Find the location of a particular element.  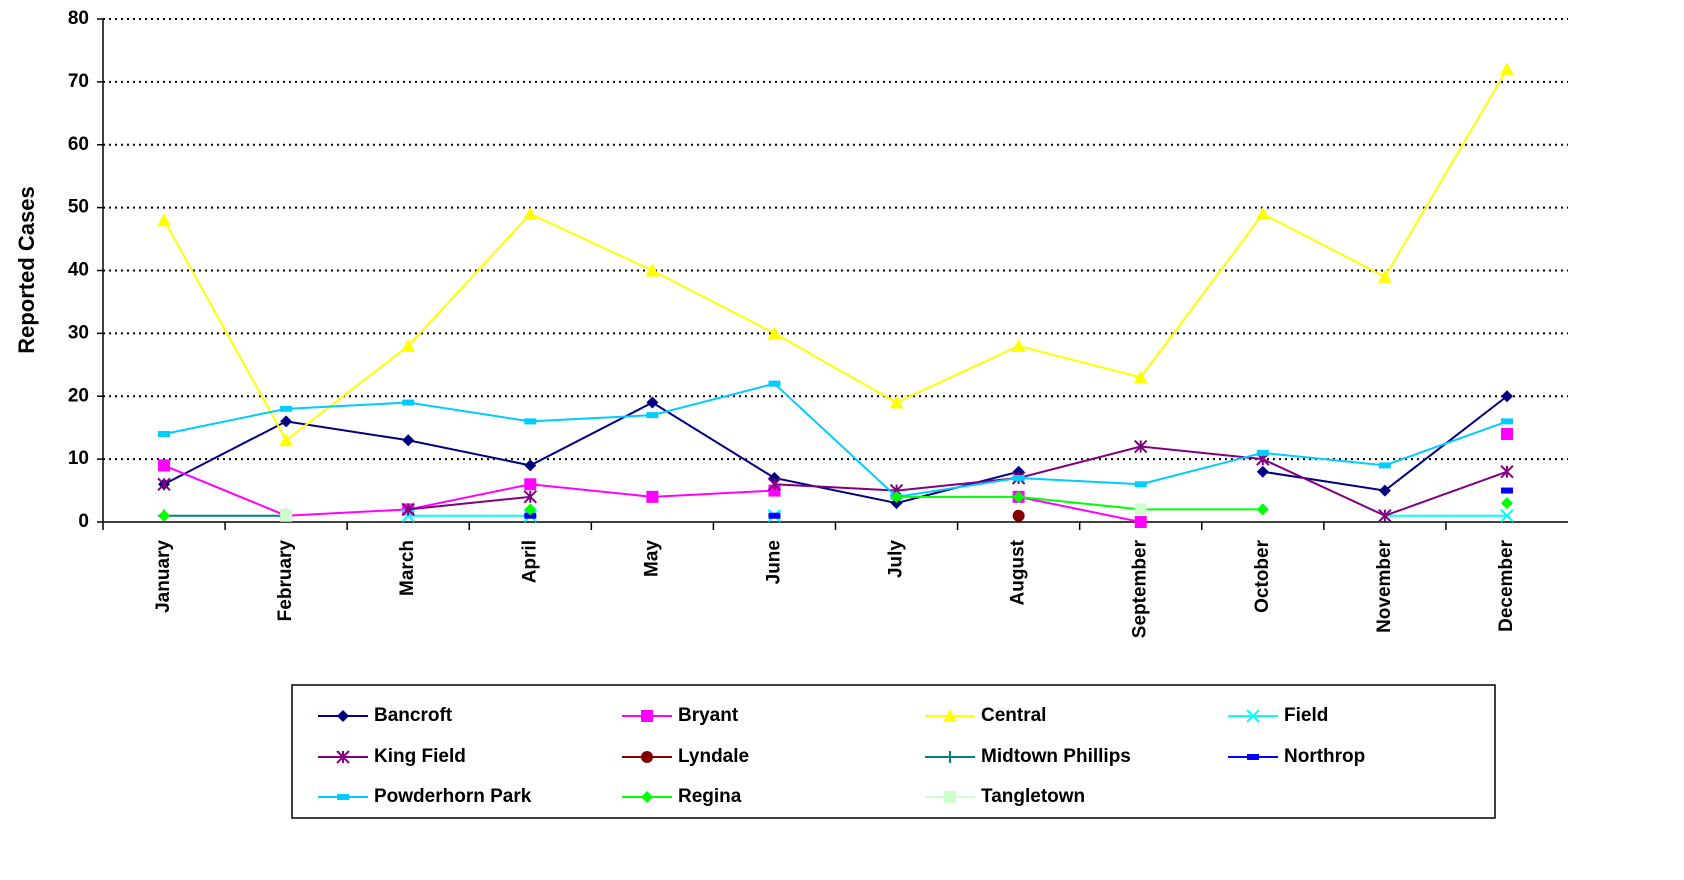

x-tick-label: October is located at coordinates (1262, 575).